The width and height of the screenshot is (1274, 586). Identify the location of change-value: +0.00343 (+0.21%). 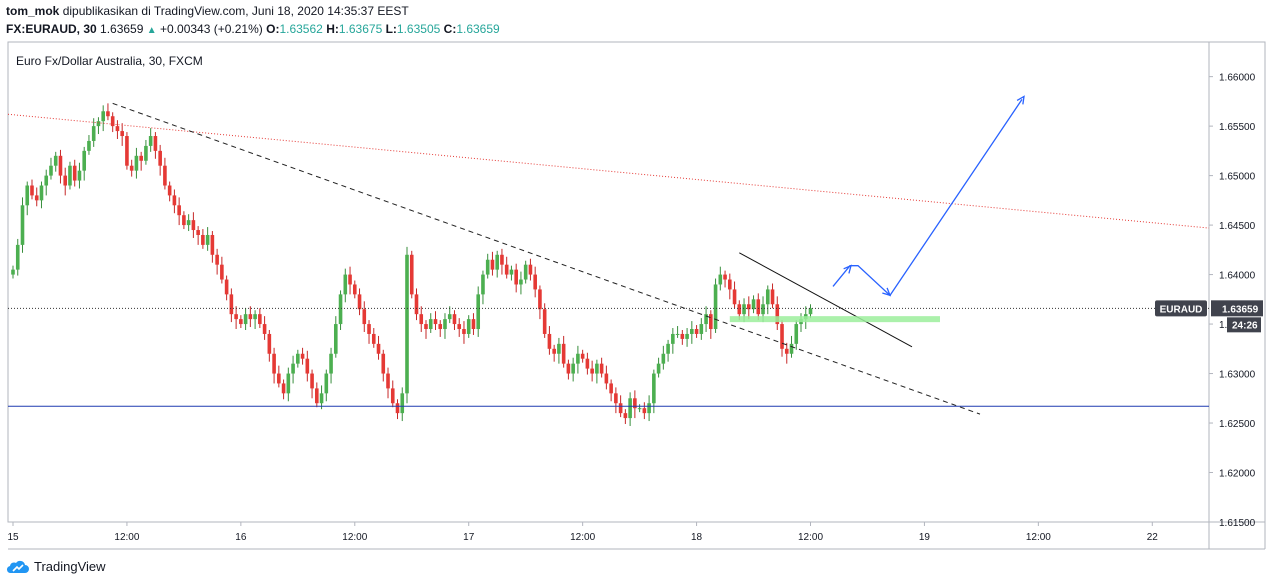
(211, 29).